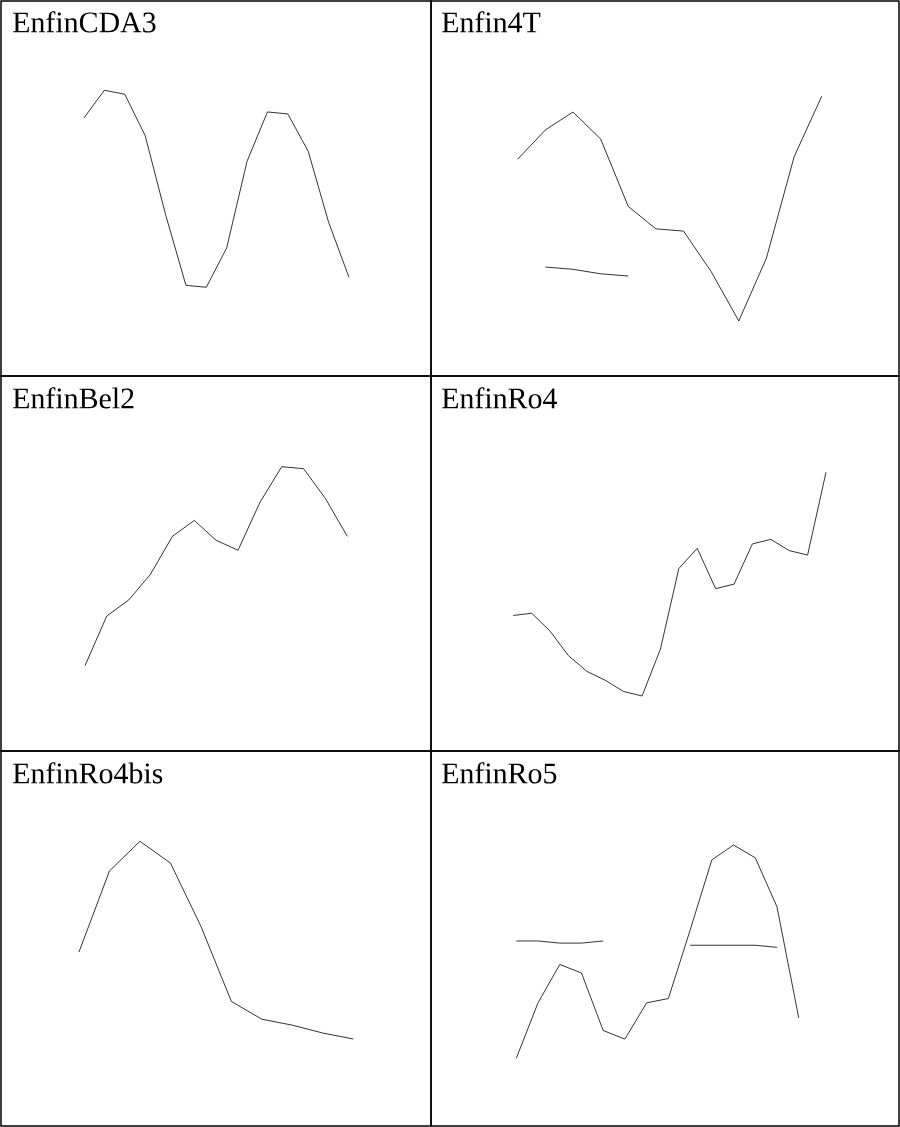  Describe the element at coordinates (88, 773) in the screenshot. I see `chart-title: EnfinRo4bis` at that location.